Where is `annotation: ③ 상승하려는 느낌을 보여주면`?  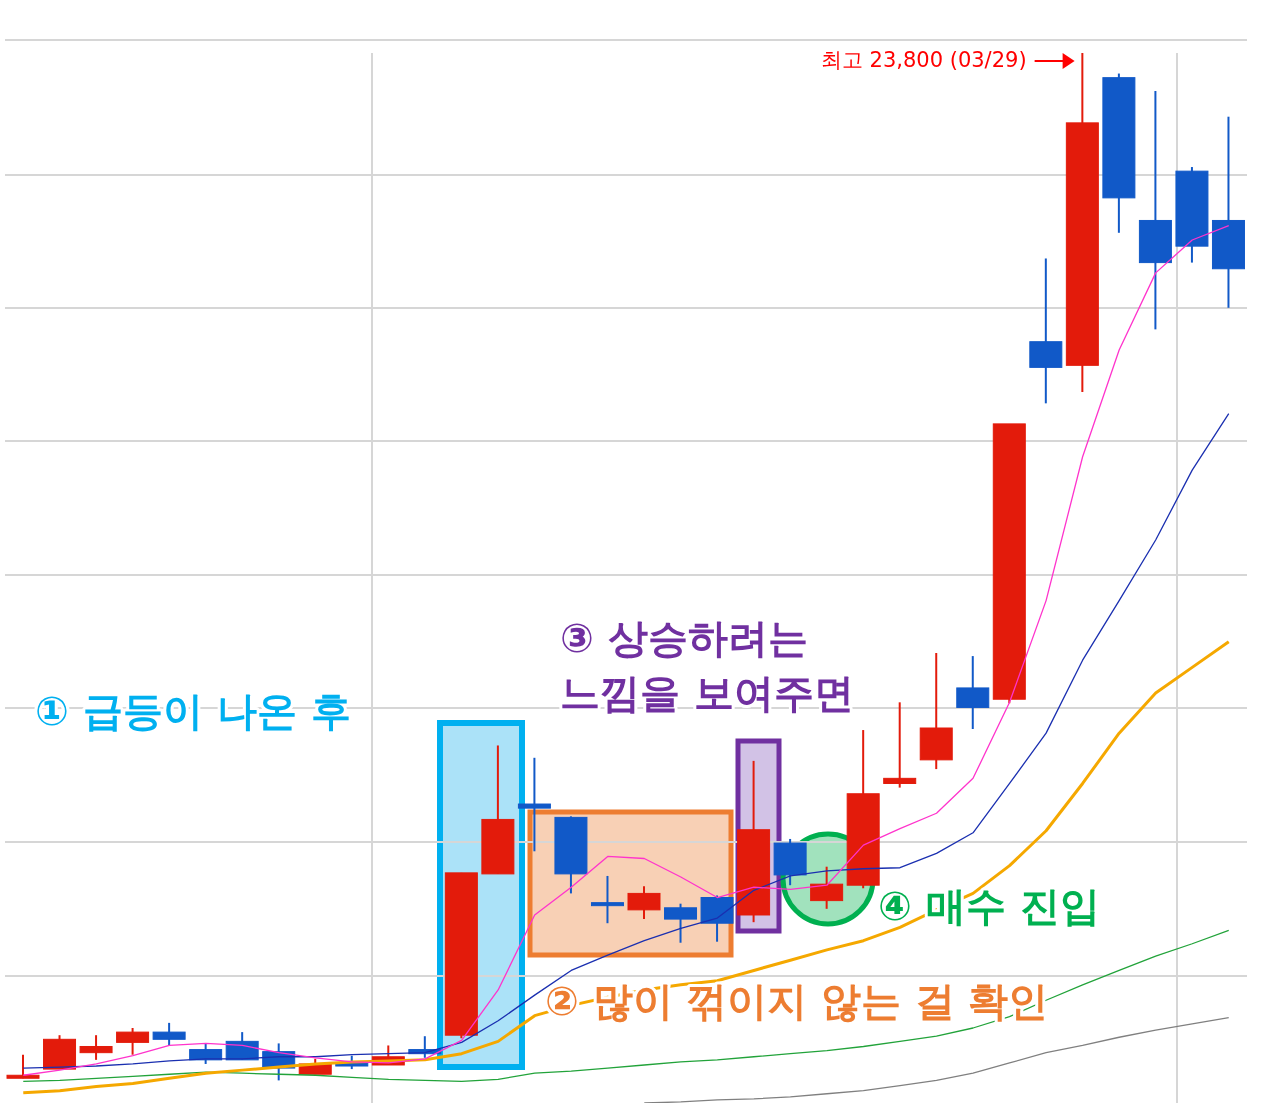 annotation: ③ 상승하려는 느낌을 보여주면 is located at coordinates (707, 665).